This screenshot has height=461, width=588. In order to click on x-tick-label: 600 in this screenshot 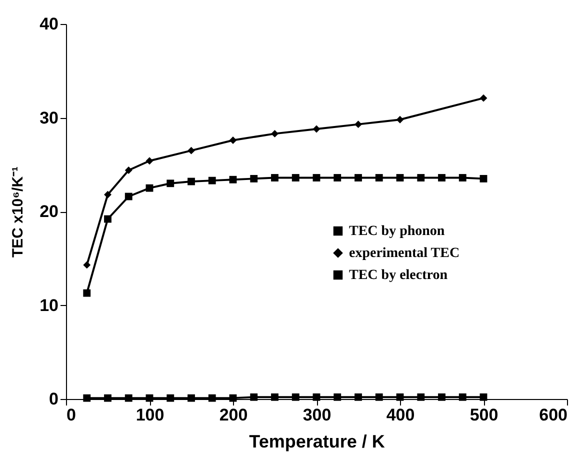, I will do `click(553, 415)`.